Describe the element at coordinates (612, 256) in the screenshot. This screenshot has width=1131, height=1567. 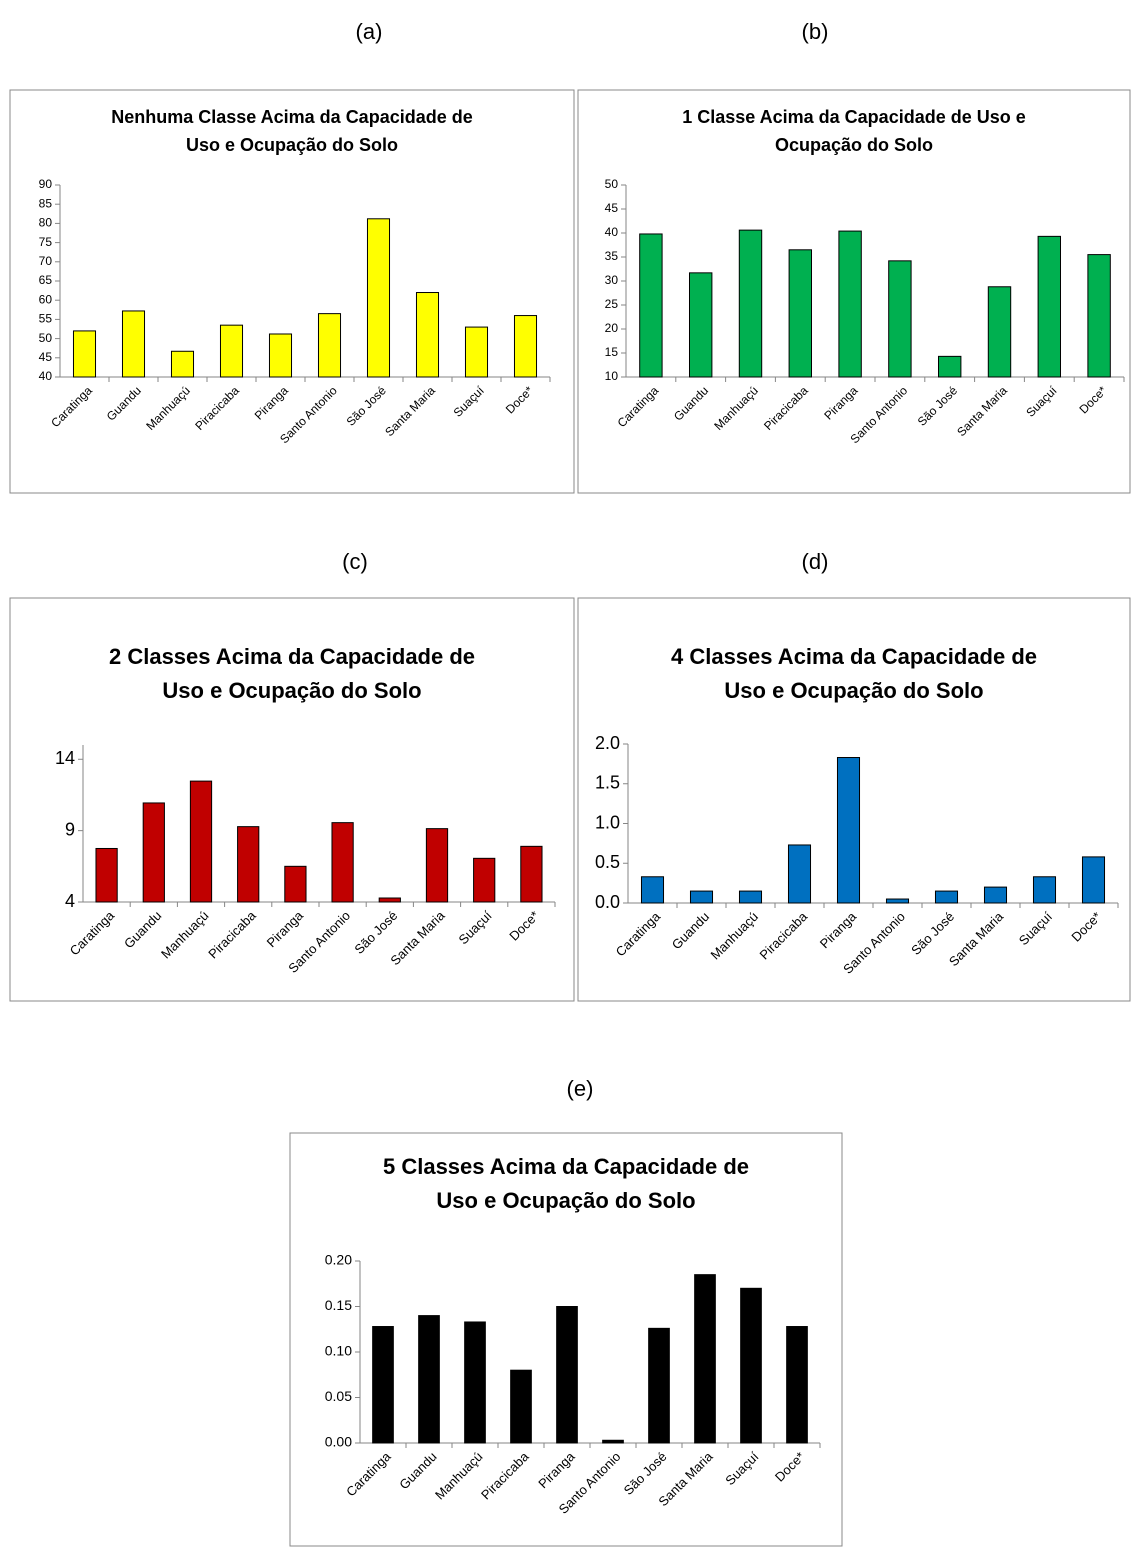
I see `y-tick-label: 35` at that location.